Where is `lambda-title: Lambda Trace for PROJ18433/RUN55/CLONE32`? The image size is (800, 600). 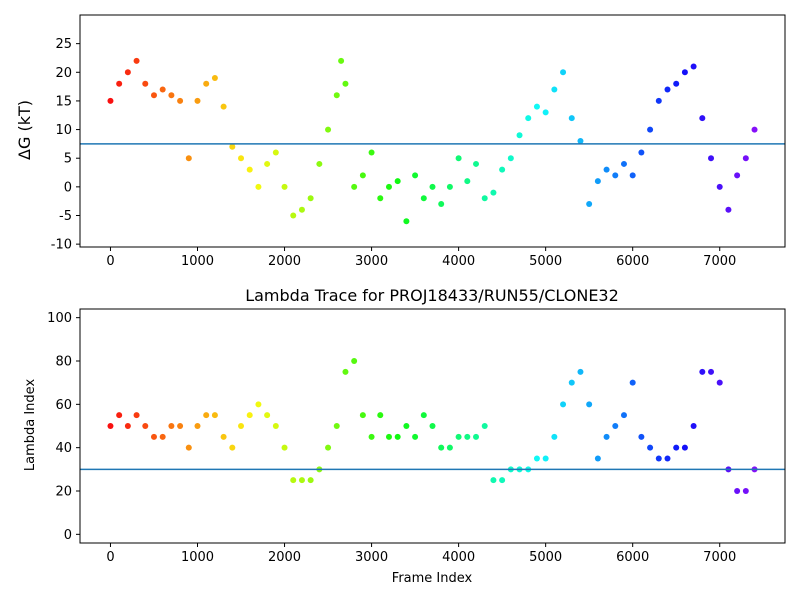
lambda-title: Lambda Trace for PROJ18433/RUN55/CLONE32 is located at coordinates (432, 295).